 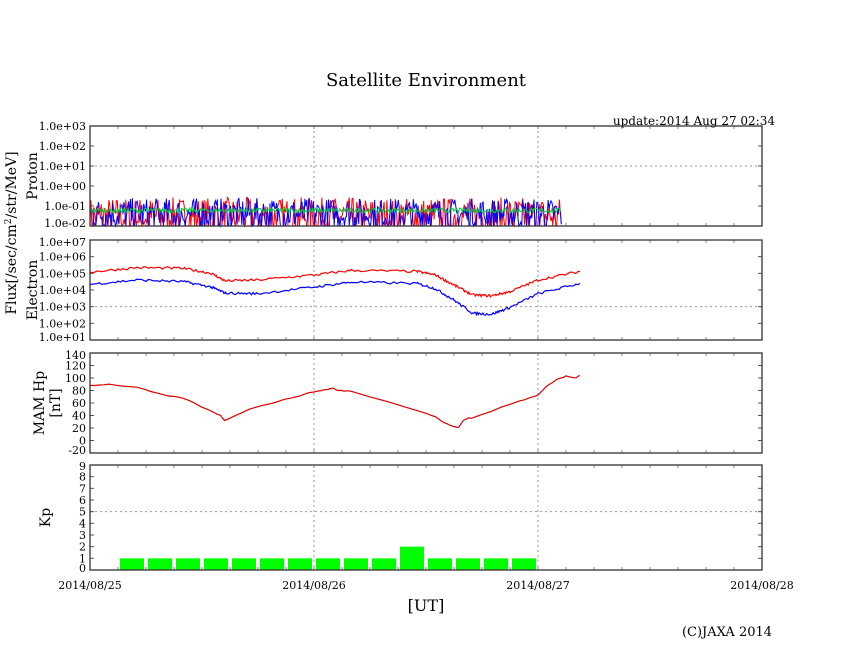 What do you see at coordinates (62, 273) in the screenshot?
I see `y-tick-label: 1.0e+05` at bounding box center [62, 273].